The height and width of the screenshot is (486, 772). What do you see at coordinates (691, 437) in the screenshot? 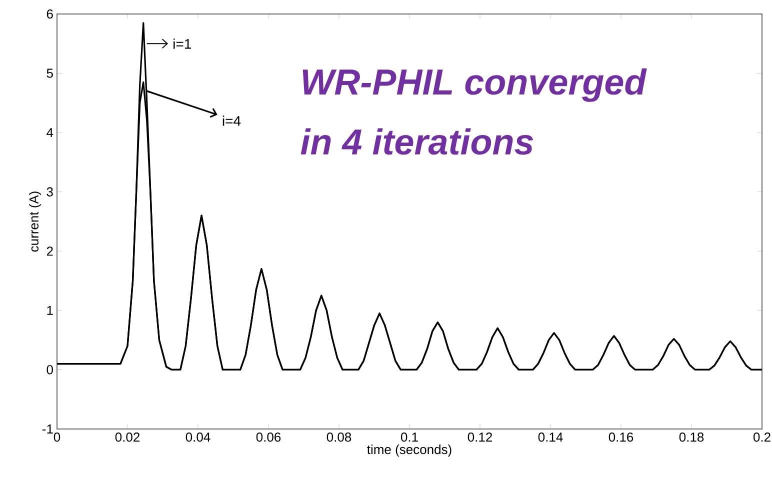
I see `x-tick-label: 0.18` at bounding box center [691, 437].